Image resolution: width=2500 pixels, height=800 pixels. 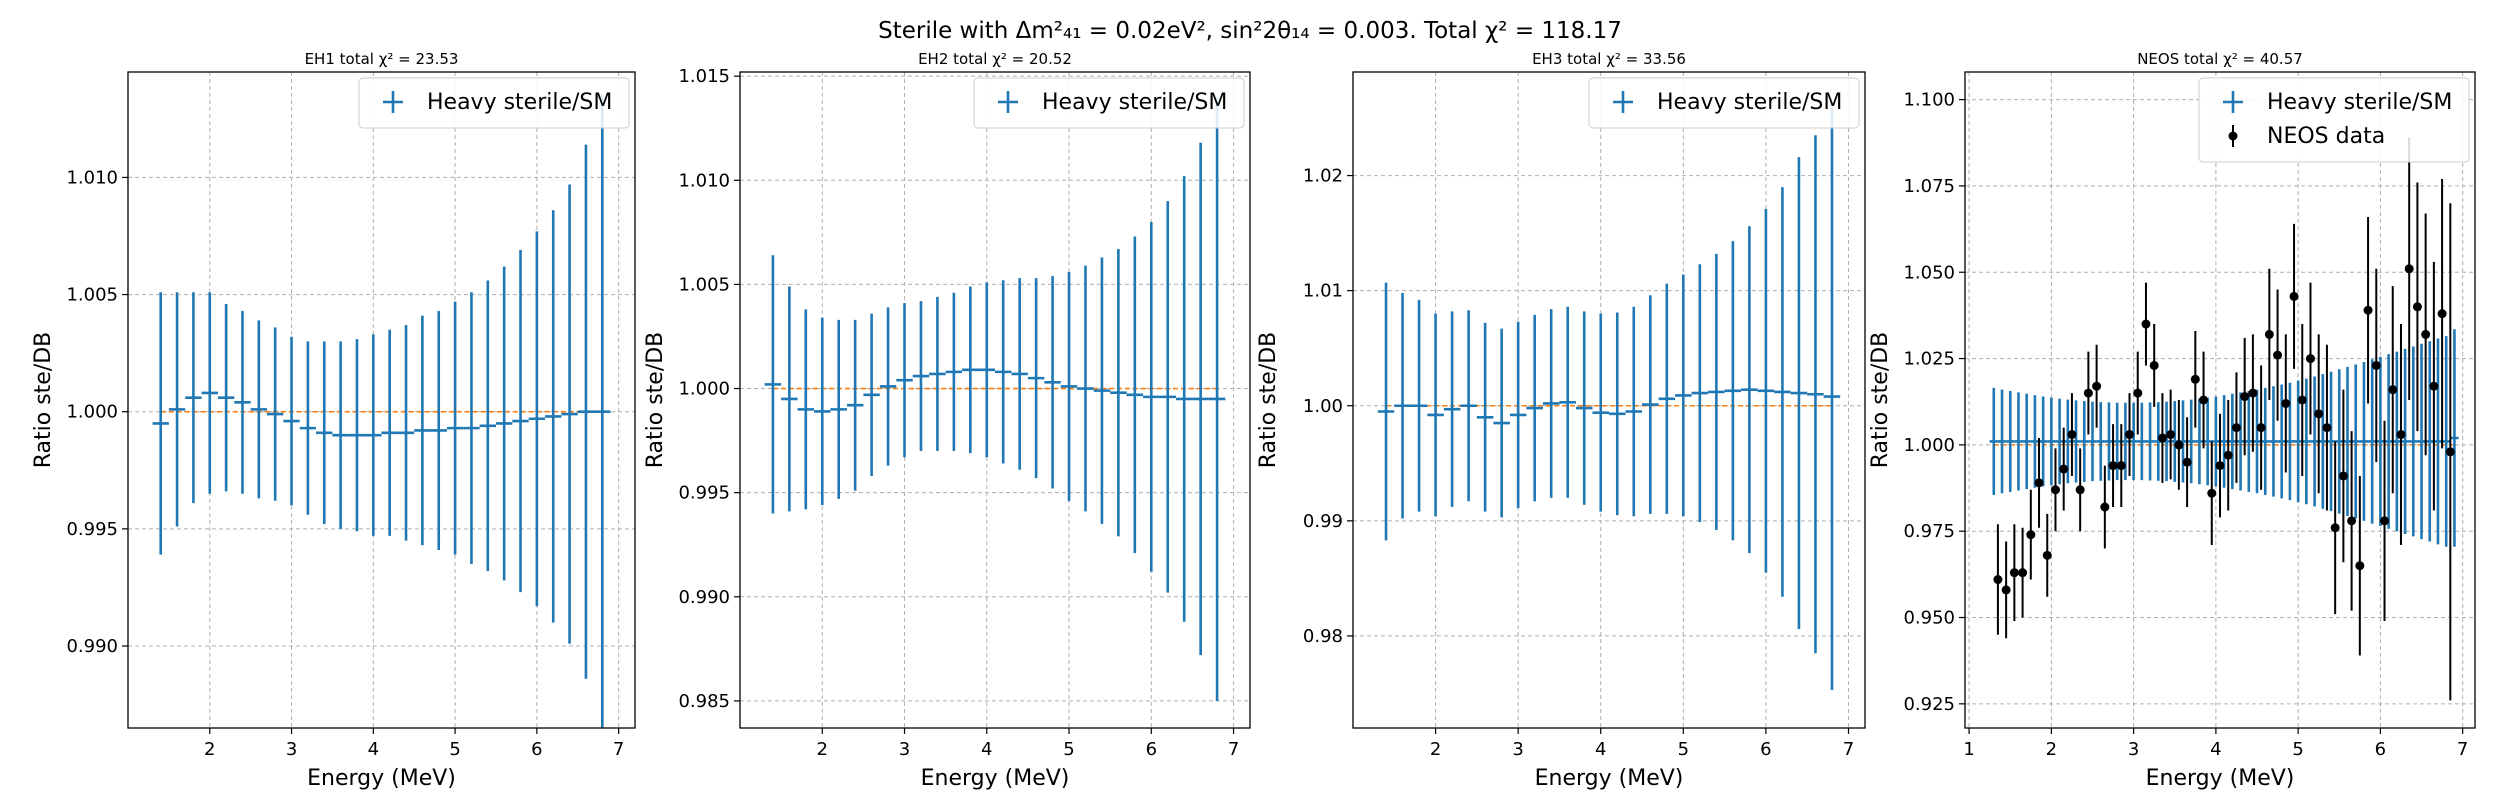 What do you see at coordinates (704, 76) in the screenshot?
I see `y-tick-label: 1.015` at bounding box center [704, 76].